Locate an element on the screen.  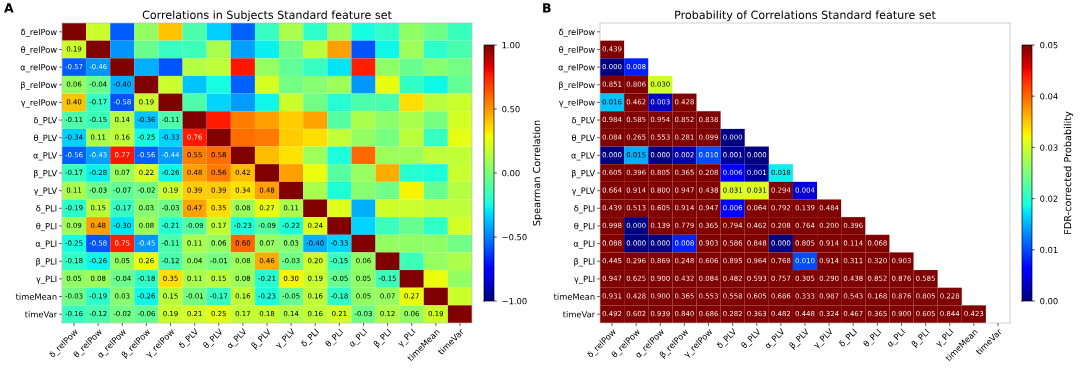
text: B is located at coordinates (547, 8).